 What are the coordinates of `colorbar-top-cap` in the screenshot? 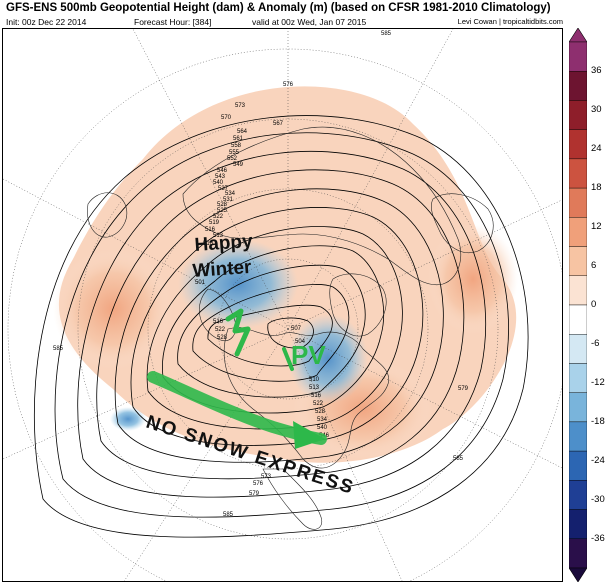 It's located at (578, 35).